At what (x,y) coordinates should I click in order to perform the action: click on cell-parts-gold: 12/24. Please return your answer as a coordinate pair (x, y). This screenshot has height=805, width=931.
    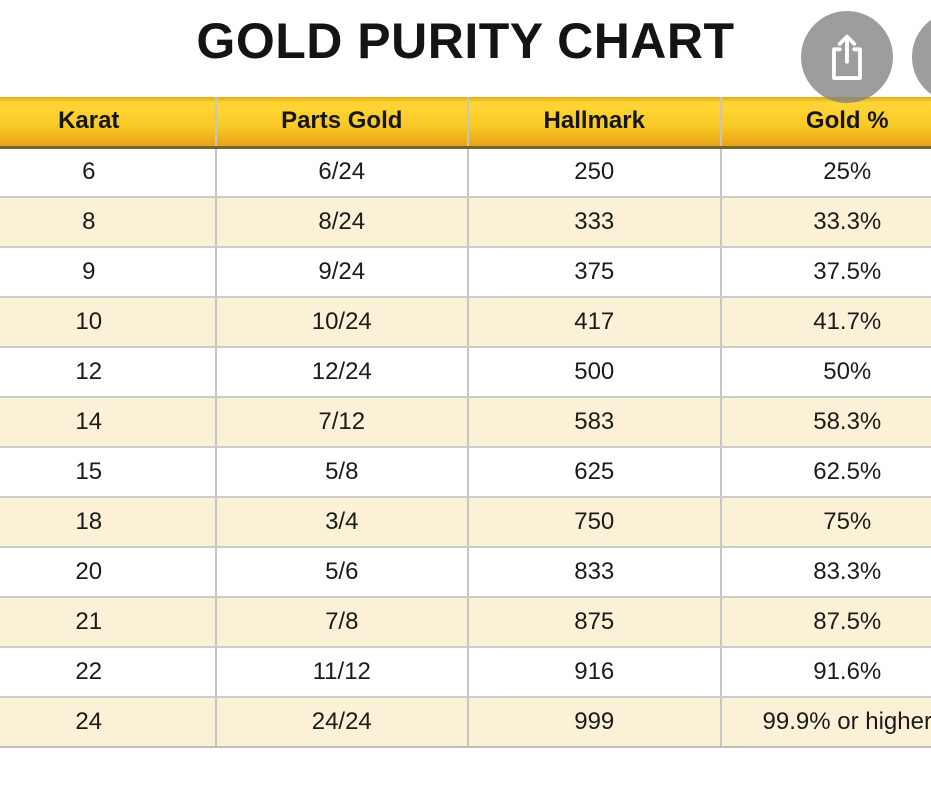
    Looking at the image, I should click on (341, 372).